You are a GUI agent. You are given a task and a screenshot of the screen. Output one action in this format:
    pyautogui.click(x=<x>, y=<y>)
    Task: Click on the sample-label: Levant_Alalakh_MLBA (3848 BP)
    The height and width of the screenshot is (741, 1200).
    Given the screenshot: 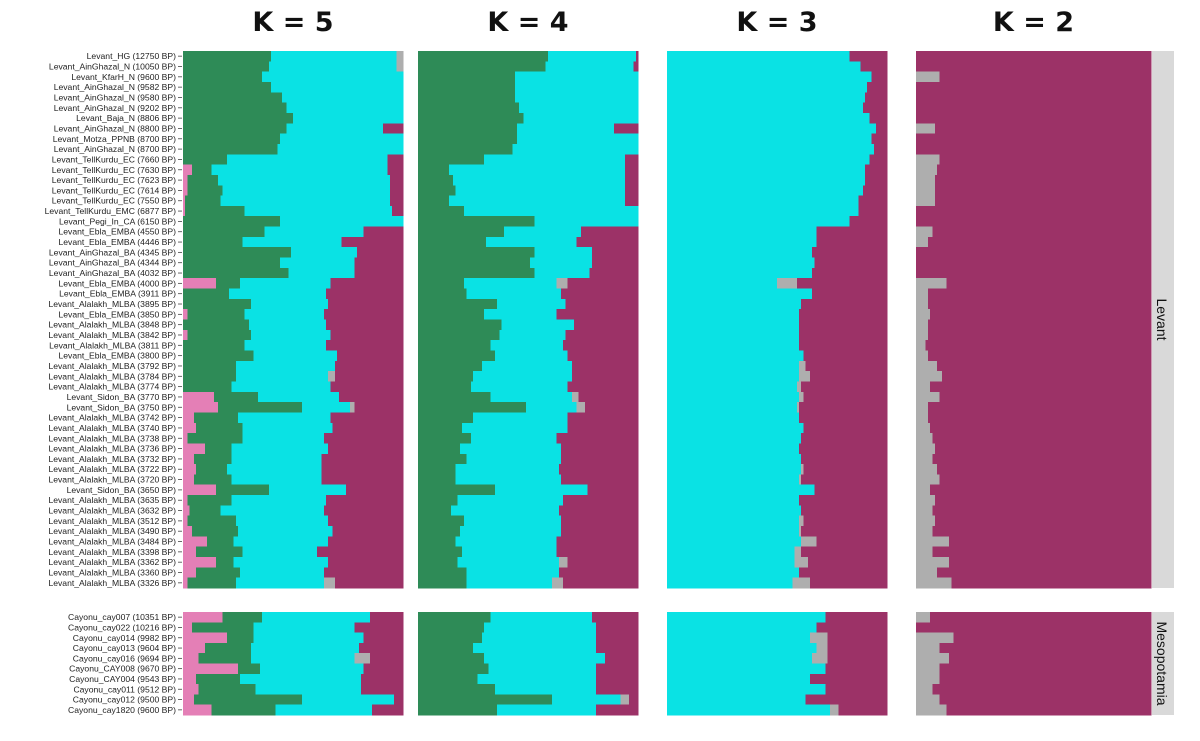 What is the action you would take?
    pyautogui.click(x=112, y=325)
    